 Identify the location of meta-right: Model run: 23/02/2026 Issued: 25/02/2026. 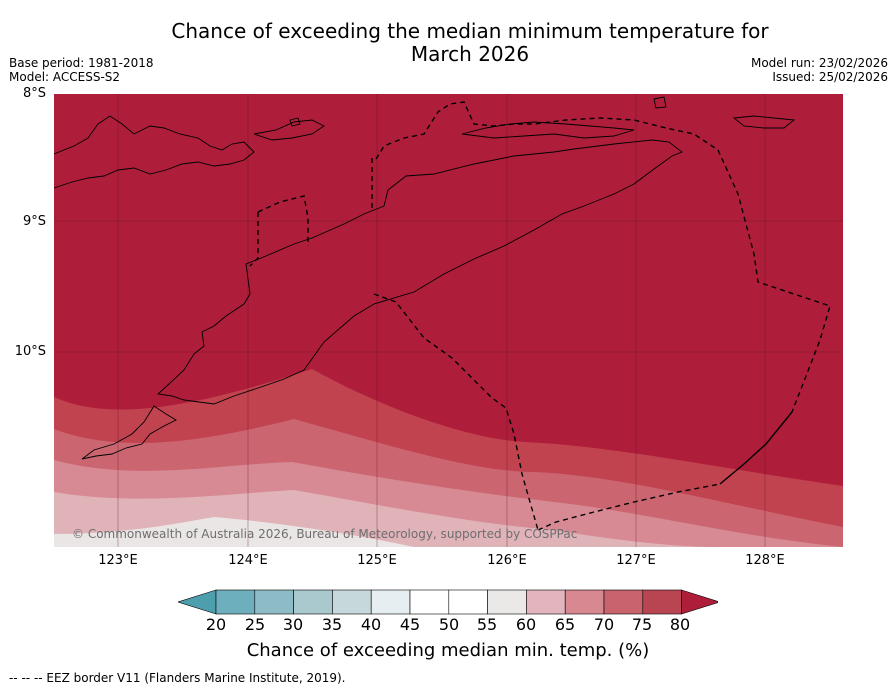
(819, 70).